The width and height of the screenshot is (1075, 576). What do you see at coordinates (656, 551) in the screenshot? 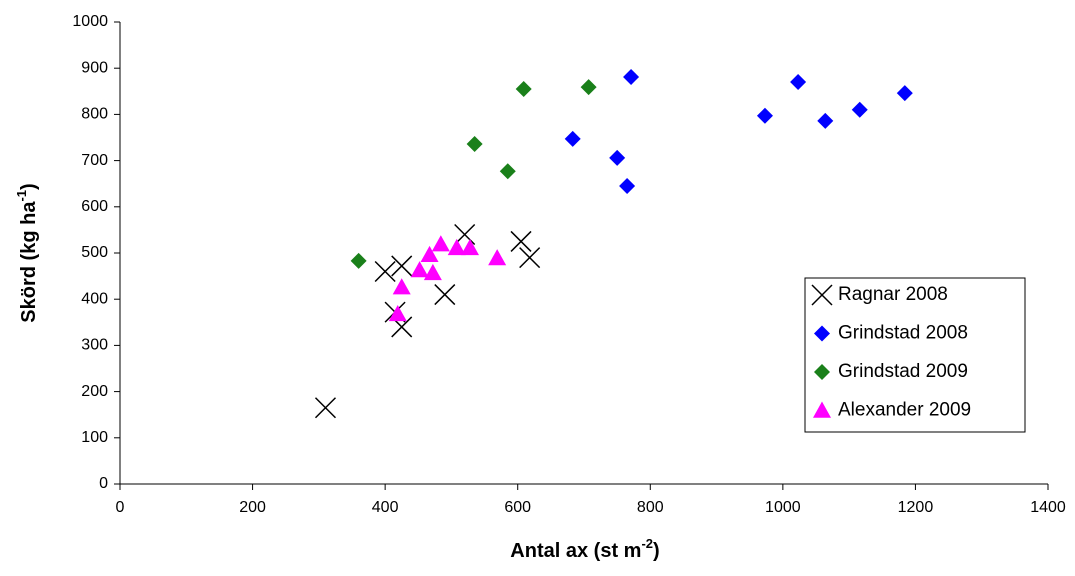
I see `x-axis-label-suffix: )` at bounding box center [656, 551].